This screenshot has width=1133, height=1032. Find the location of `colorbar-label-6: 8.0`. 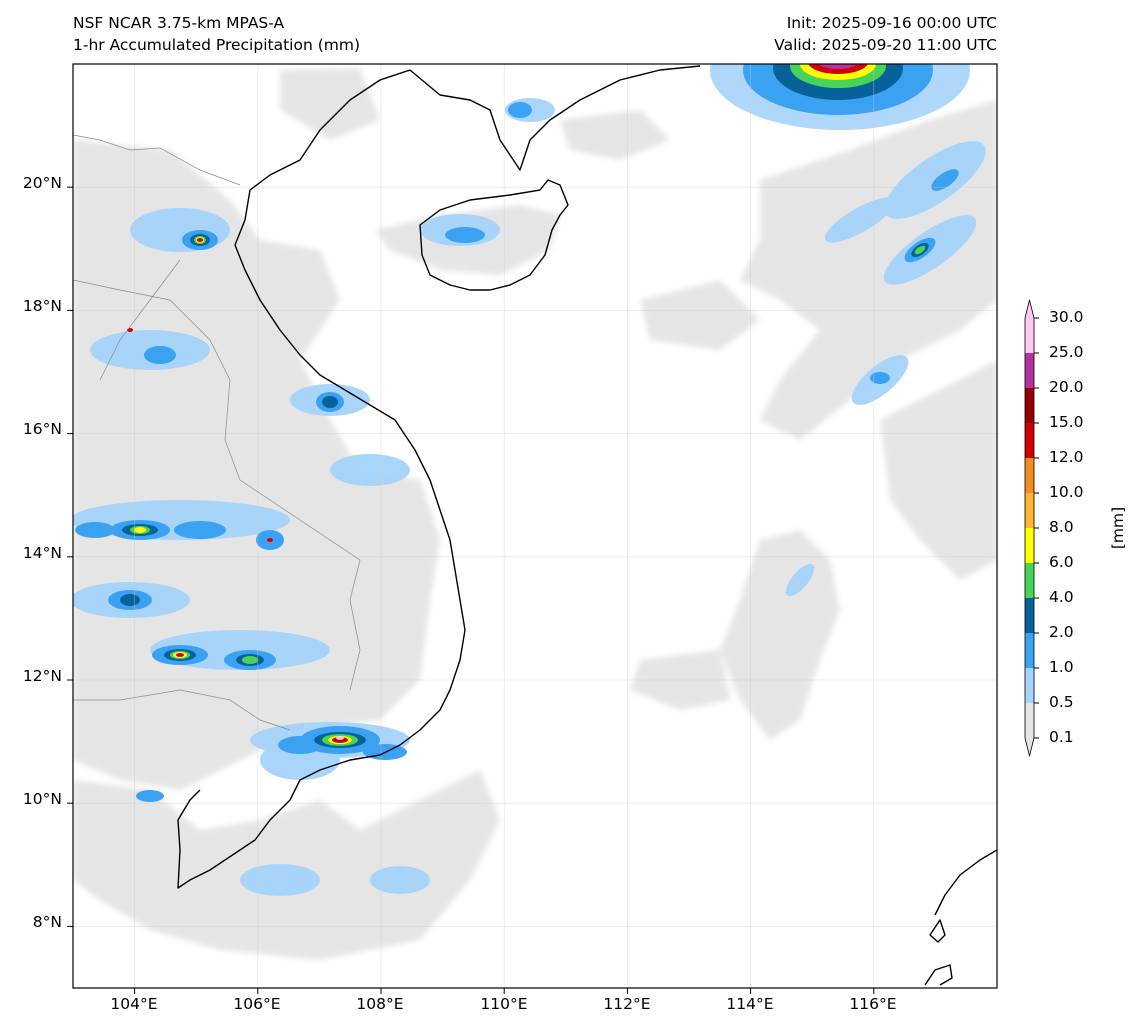

colorbar-label-6: 8.0 is located at coordinates (1061, 527).